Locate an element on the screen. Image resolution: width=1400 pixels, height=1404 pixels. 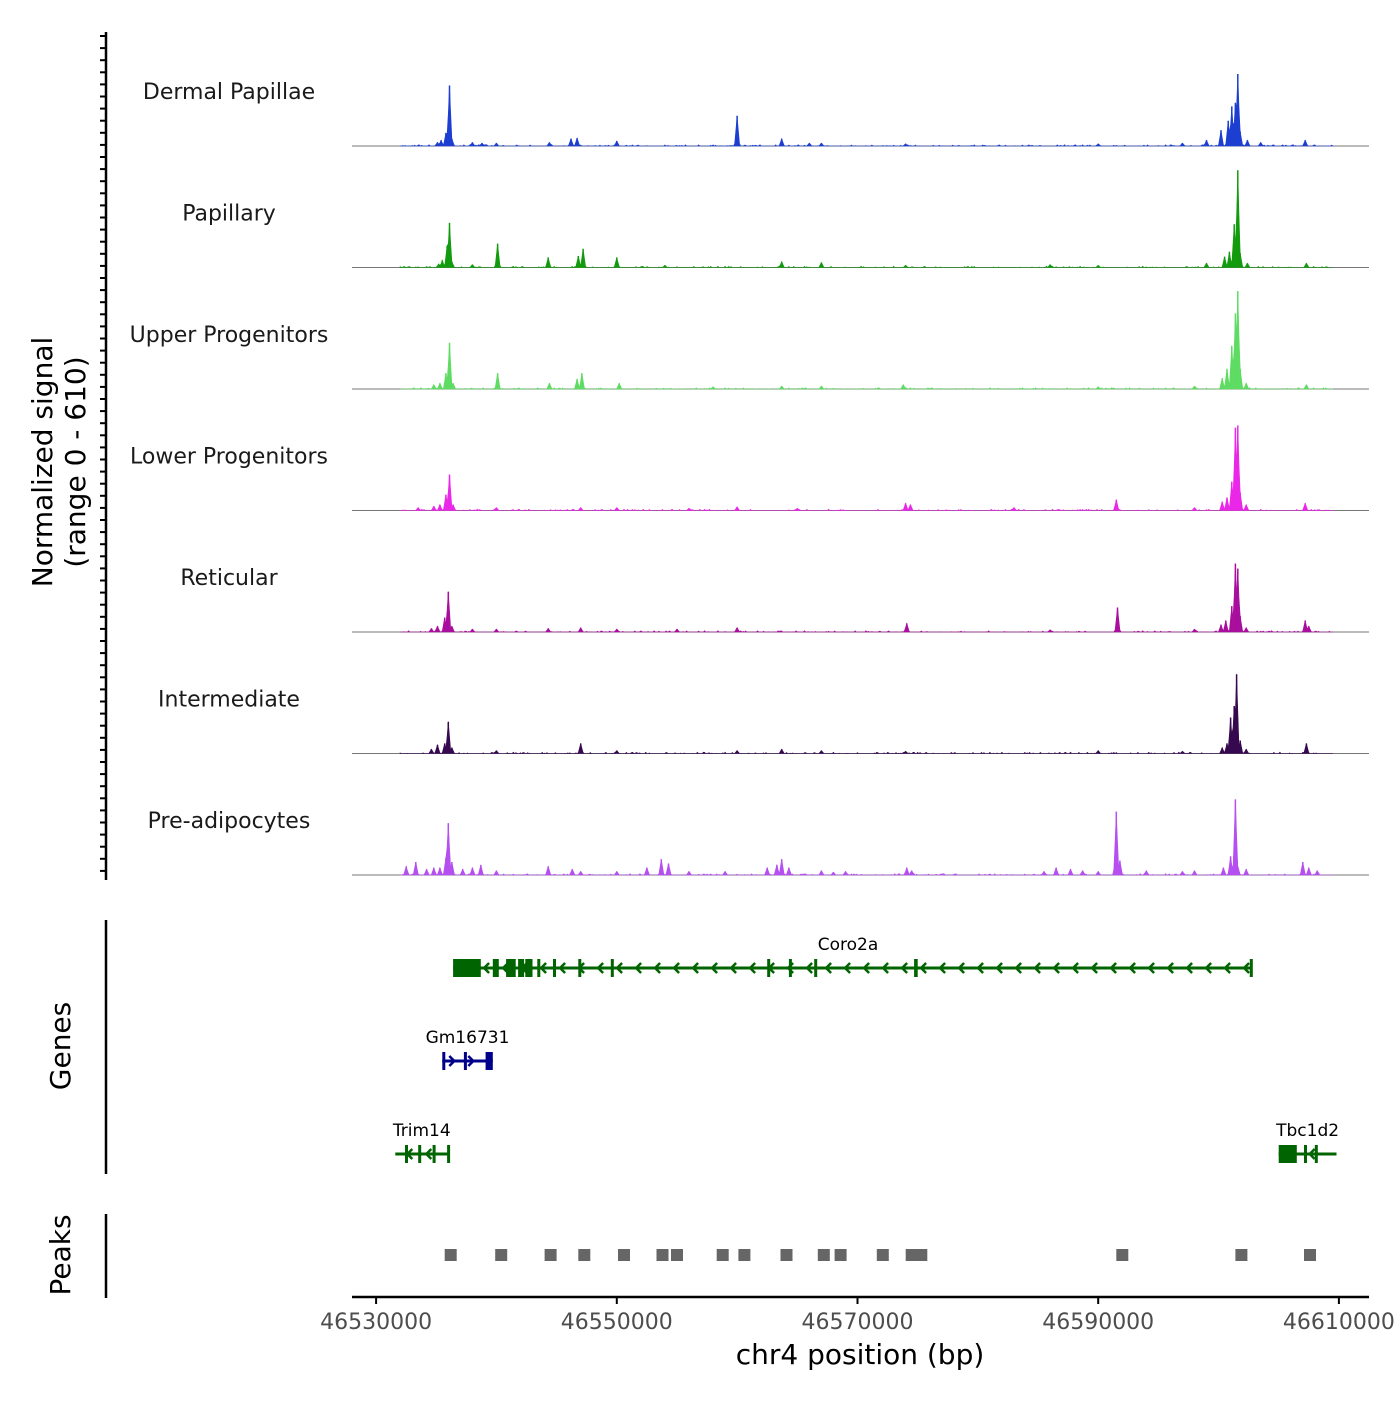
genes-track-label: Genes is located at coordinates (60, 1046).